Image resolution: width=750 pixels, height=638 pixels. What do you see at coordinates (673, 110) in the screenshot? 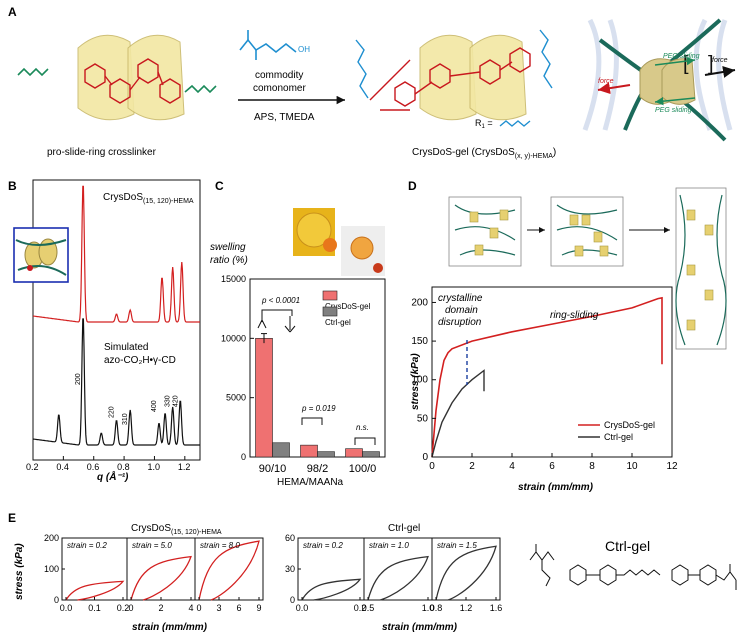
I see `peg-sliding-bottom-label: PEG sliding` at bounding box center [673, 110].